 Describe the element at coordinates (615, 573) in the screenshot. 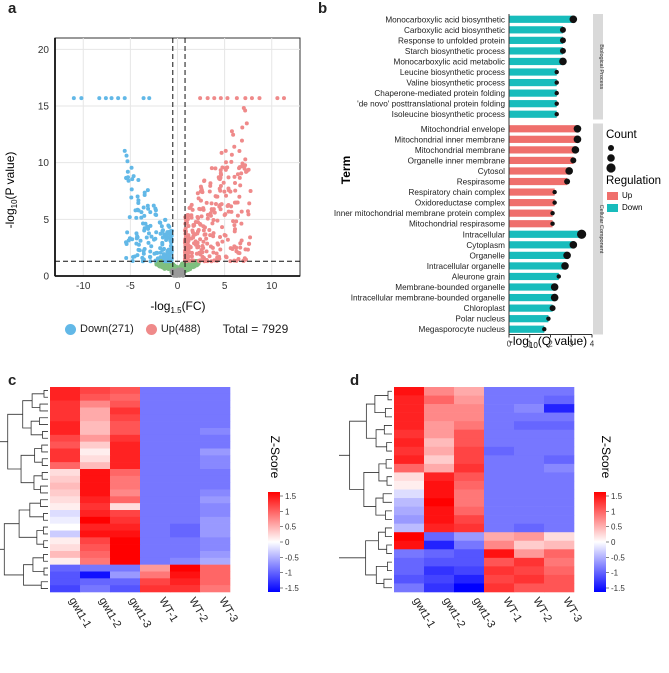

I see `colorbar-tick-label: -1` at that location.